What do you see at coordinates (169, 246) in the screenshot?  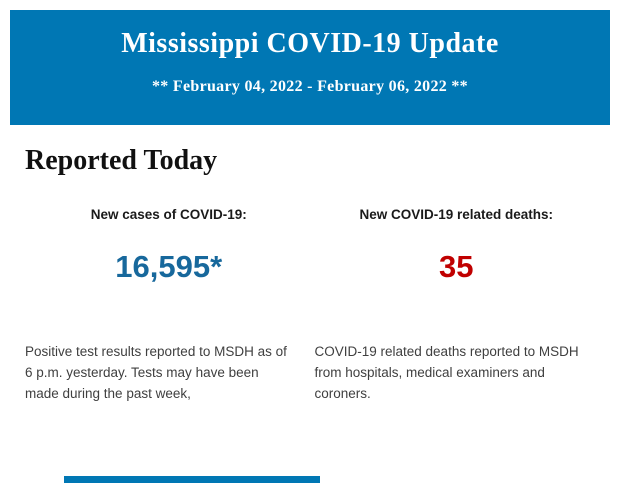 I see `stat-new-cases: New cases of COVID-19: 16,595*` at bounding box center [169, 246].